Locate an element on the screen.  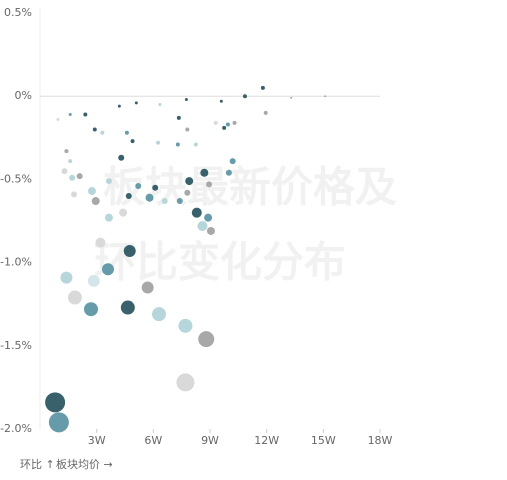
y-tick-label: 0% is located at coordinates (23, 95).